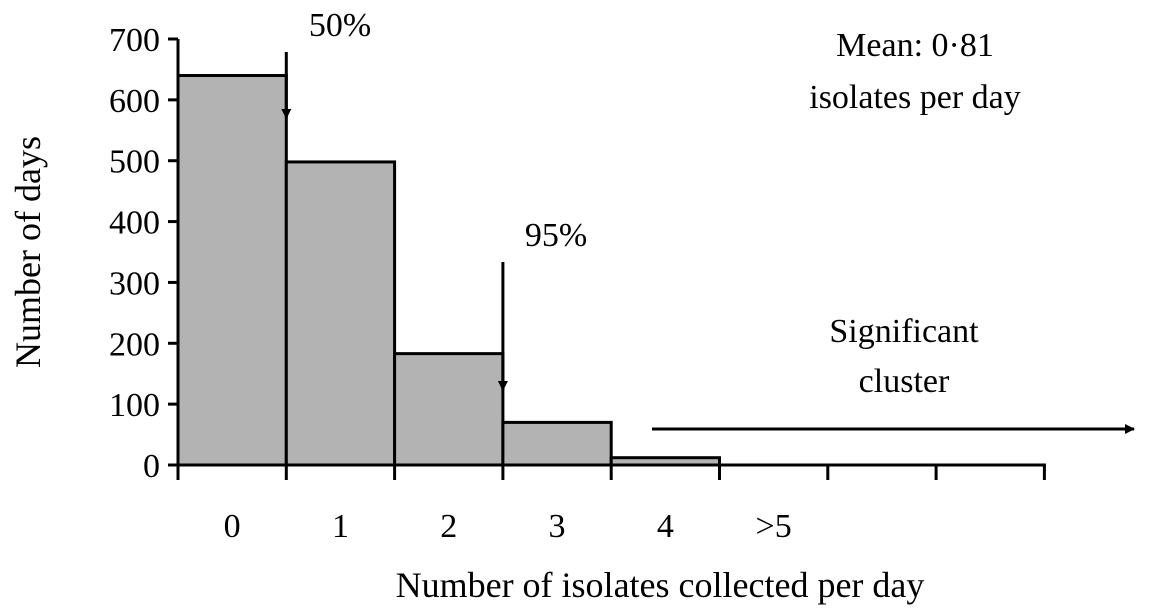 The image size is (1153, 609). What do you see at coordinates (134, 344) in the screenshot?
I see `y-tick-label-2: 200` at bounding box center [134, 344].